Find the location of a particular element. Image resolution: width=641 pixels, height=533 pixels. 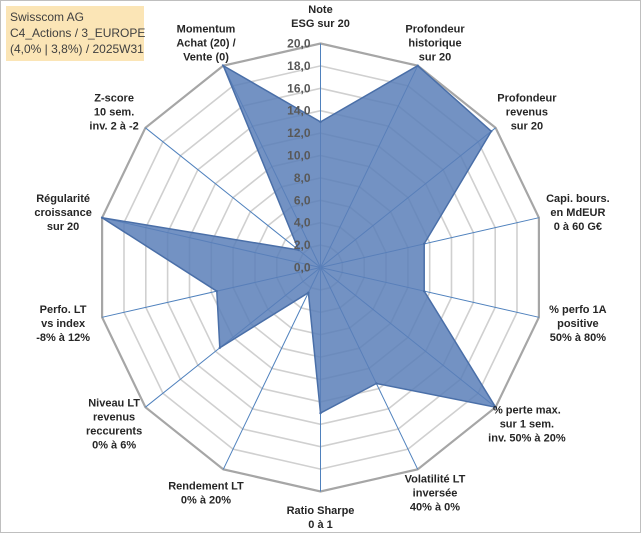

axis-label-line: Momentum is located at coordinates (206, 29).